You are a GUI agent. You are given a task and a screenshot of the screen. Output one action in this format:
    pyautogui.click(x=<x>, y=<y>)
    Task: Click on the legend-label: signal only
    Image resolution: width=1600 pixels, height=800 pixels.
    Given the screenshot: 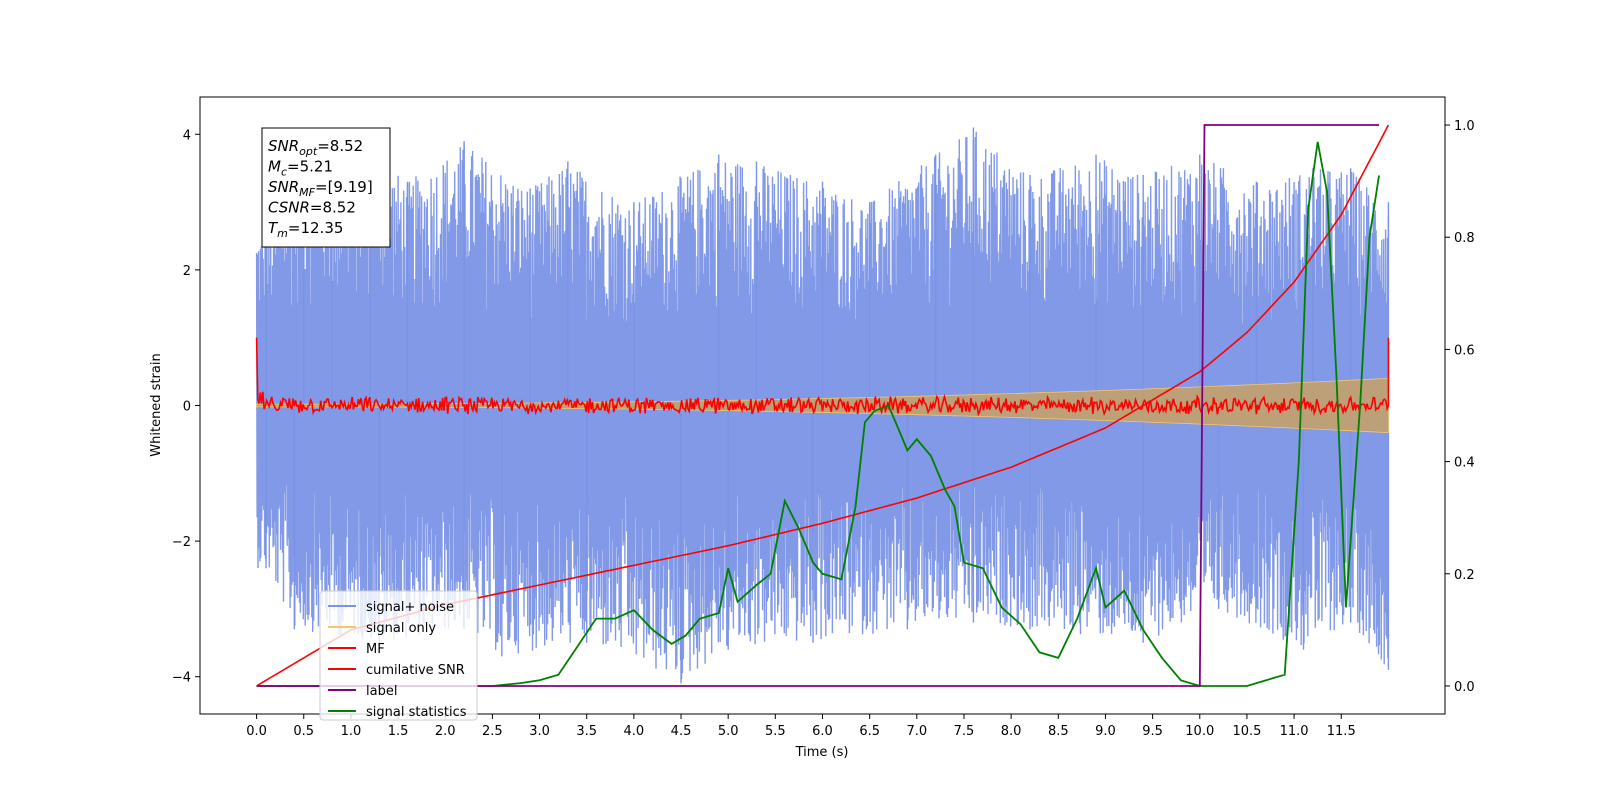 What is the action you would take?
    pyautogui.click(x=401, y=628)
    